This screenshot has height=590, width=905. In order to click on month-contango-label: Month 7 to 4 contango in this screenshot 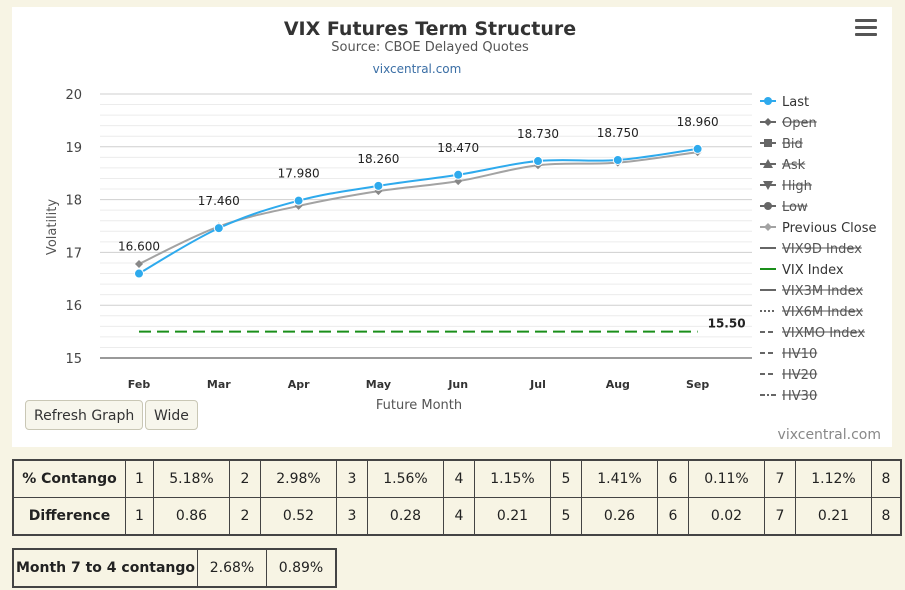, I will do `click(105, 568)`.